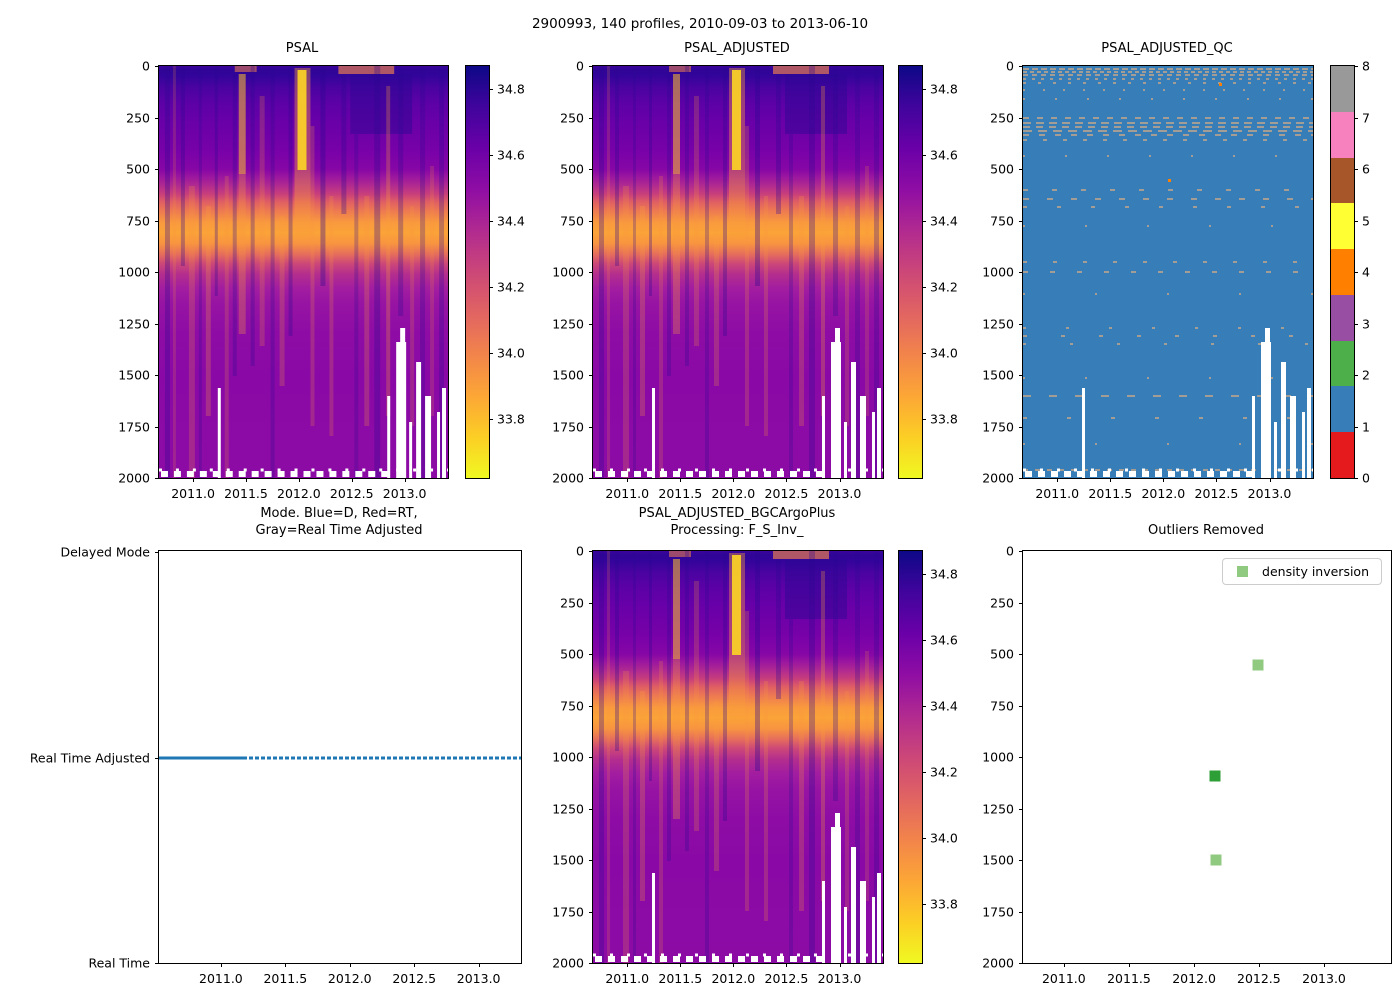 The image size is (1400, 1000). What do you see at coordinates (1302, 571) in the screenshot?
I see `outliers-legend: density inversion` at bounding box center [1302, 571].